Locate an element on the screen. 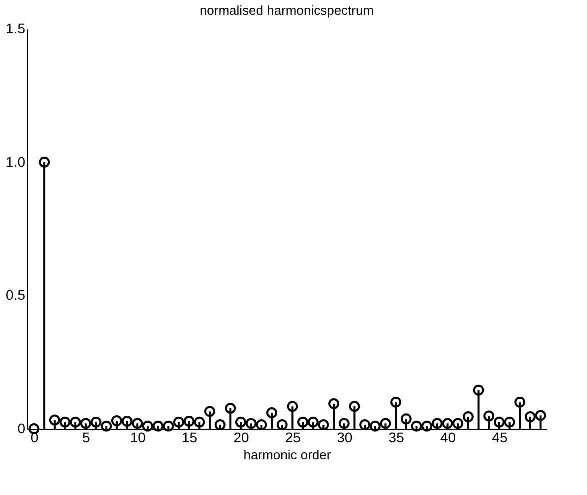  x-tick-label: 45 is located at coordinates (500, 438).